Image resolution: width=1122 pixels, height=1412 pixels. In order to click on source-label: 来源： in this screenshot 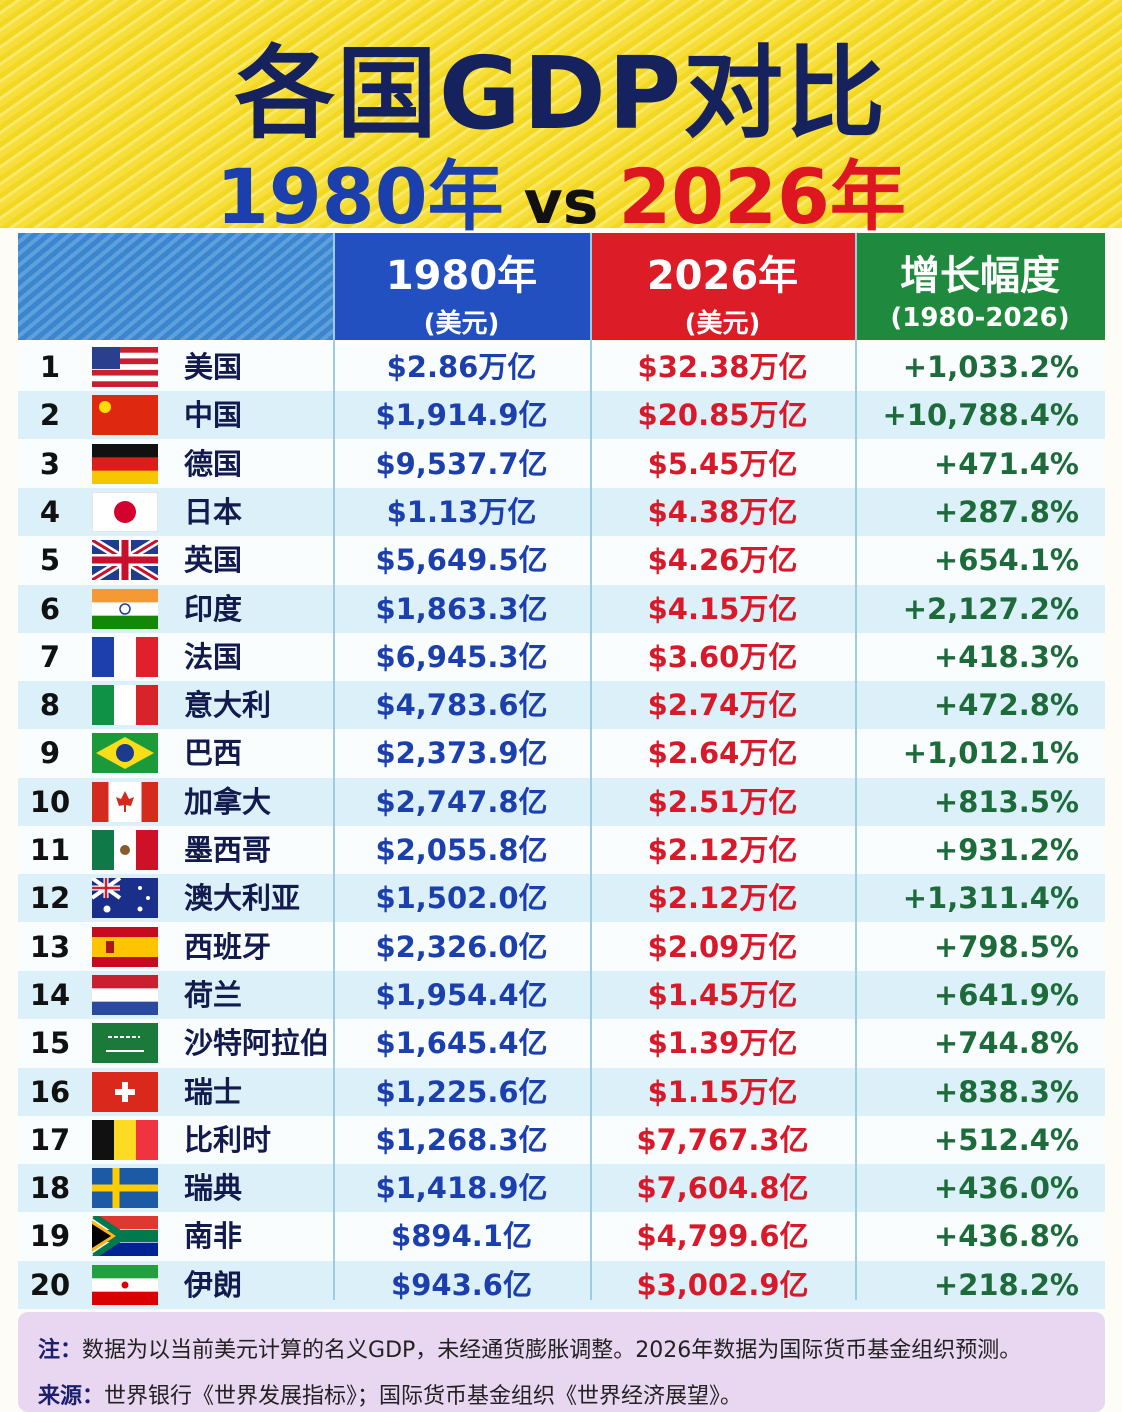, I will do `click(71, 1396)`.